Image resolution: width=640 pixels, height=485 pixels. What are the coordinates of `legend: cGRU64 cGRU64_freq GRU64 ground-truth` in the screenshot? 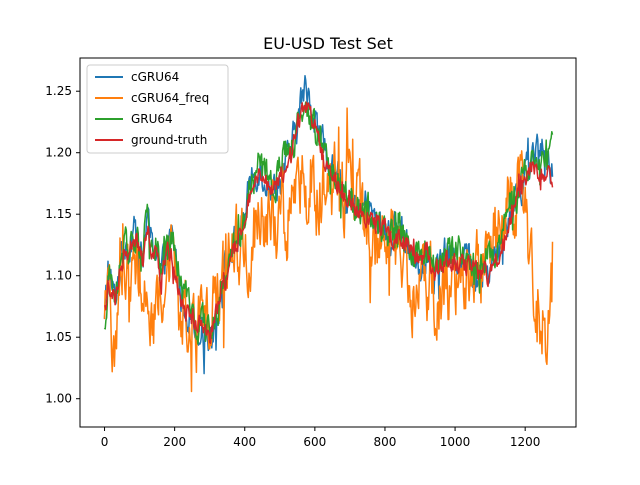 It's located at (157, 109).